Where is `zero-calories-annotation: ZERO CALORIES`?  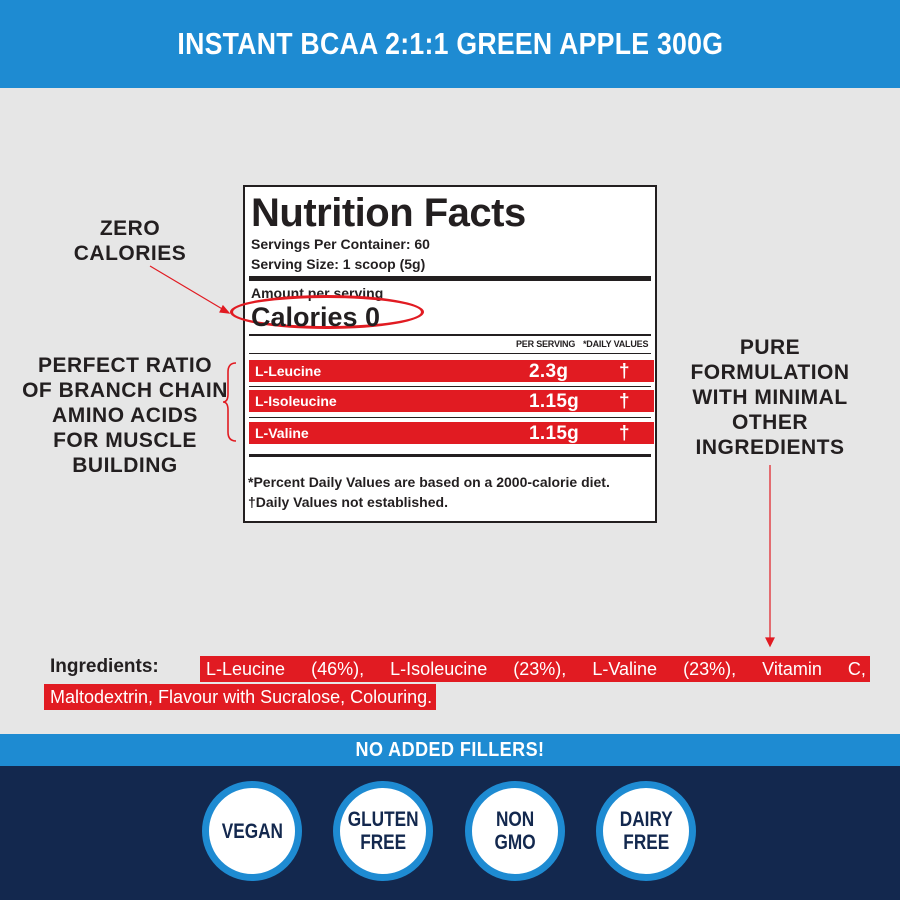 zero-calories-annotation: ZERO CALORIES is located at coordinates (130, 241).